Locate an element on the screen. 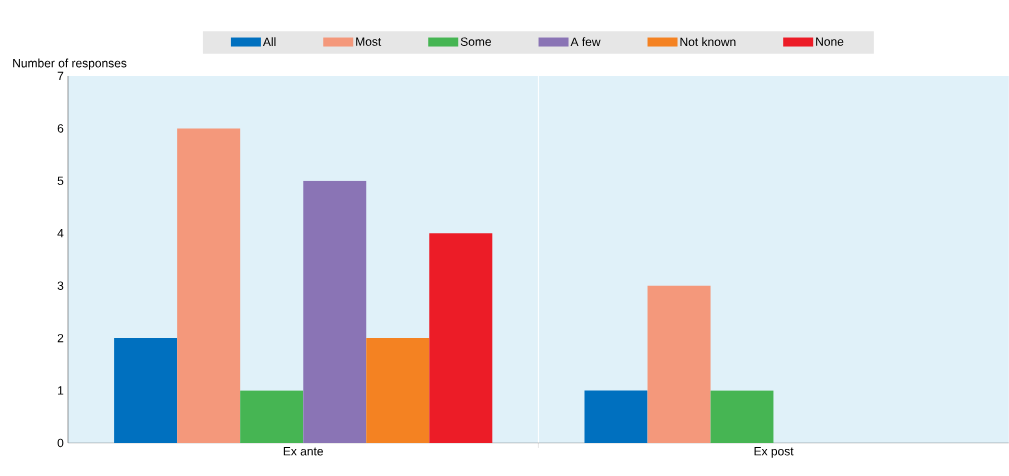  y-tick-label: 6 is located at coordinates (60, 128).